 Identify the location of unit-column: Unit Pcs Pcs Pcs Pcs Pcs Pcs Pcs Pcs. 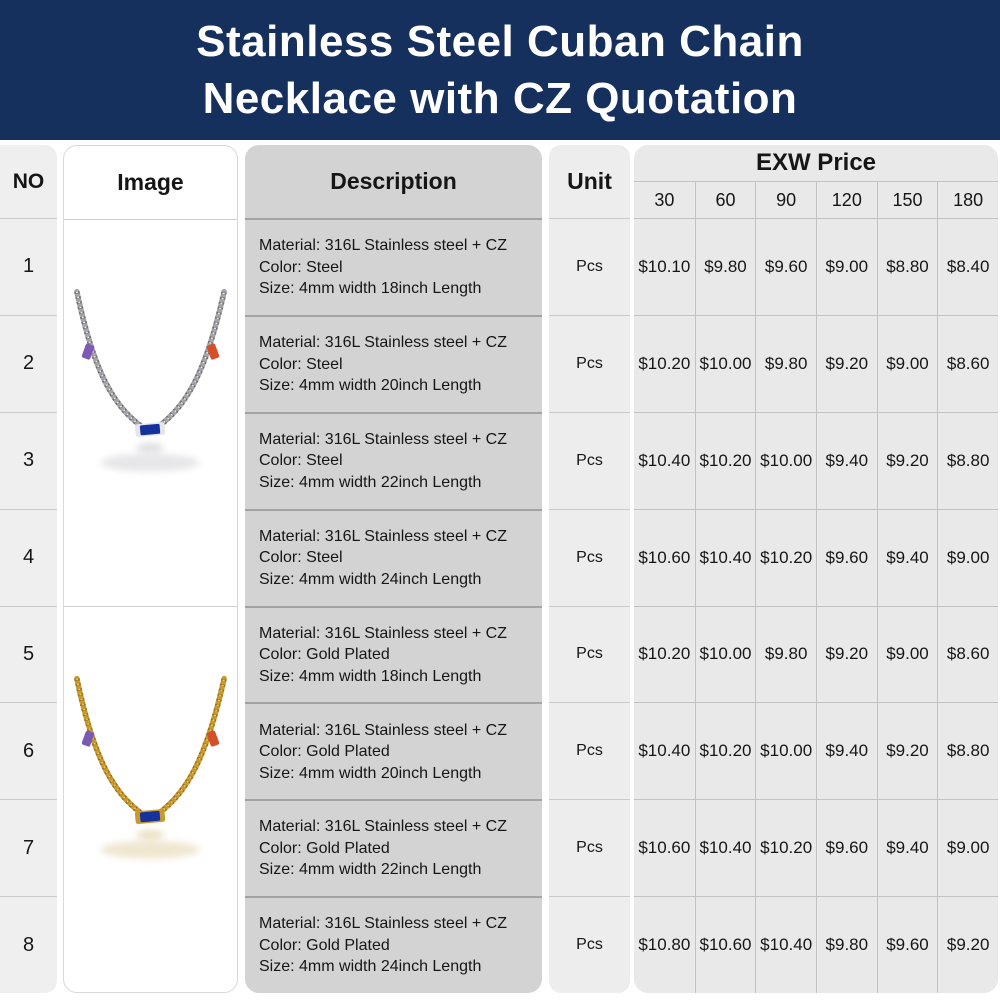
(589, 569).